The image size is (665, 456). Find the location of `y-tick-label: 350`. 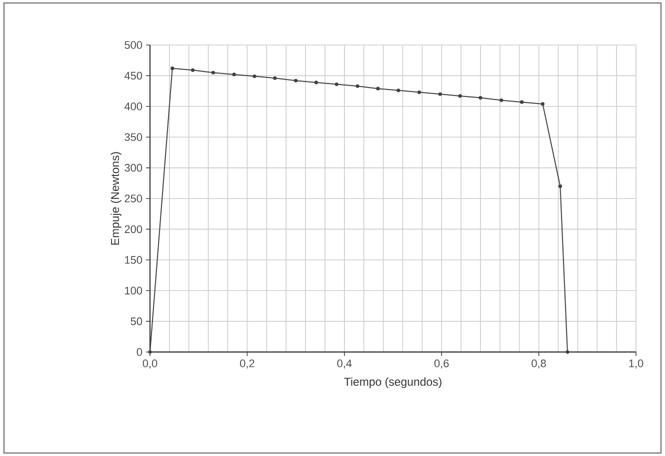

y-tick-label: 350 is located at coordinates (133, 137).